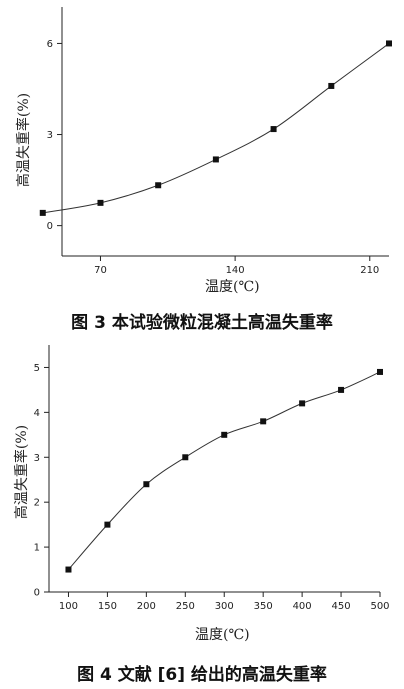  What do you see at coordinates (263, 606) in the screenshot?
I see `chart-2-x-tick-label: 350` at bounding box center [263, 606].